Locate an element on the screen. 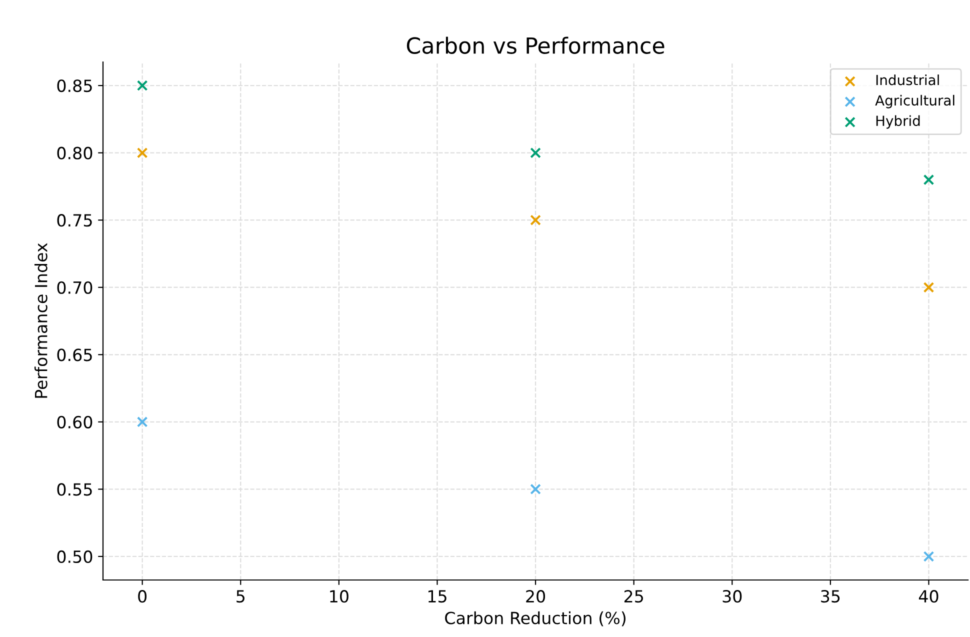  x-tick-label: 5 is located at coordinates (240, 596).